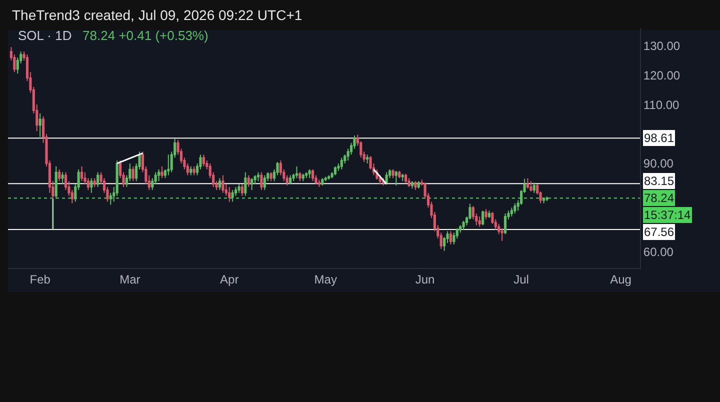  What do you see at coordinates (659, 181) in the screenshot?
I see `ref-line-label: 83.15` at bounding box center [659, 181].